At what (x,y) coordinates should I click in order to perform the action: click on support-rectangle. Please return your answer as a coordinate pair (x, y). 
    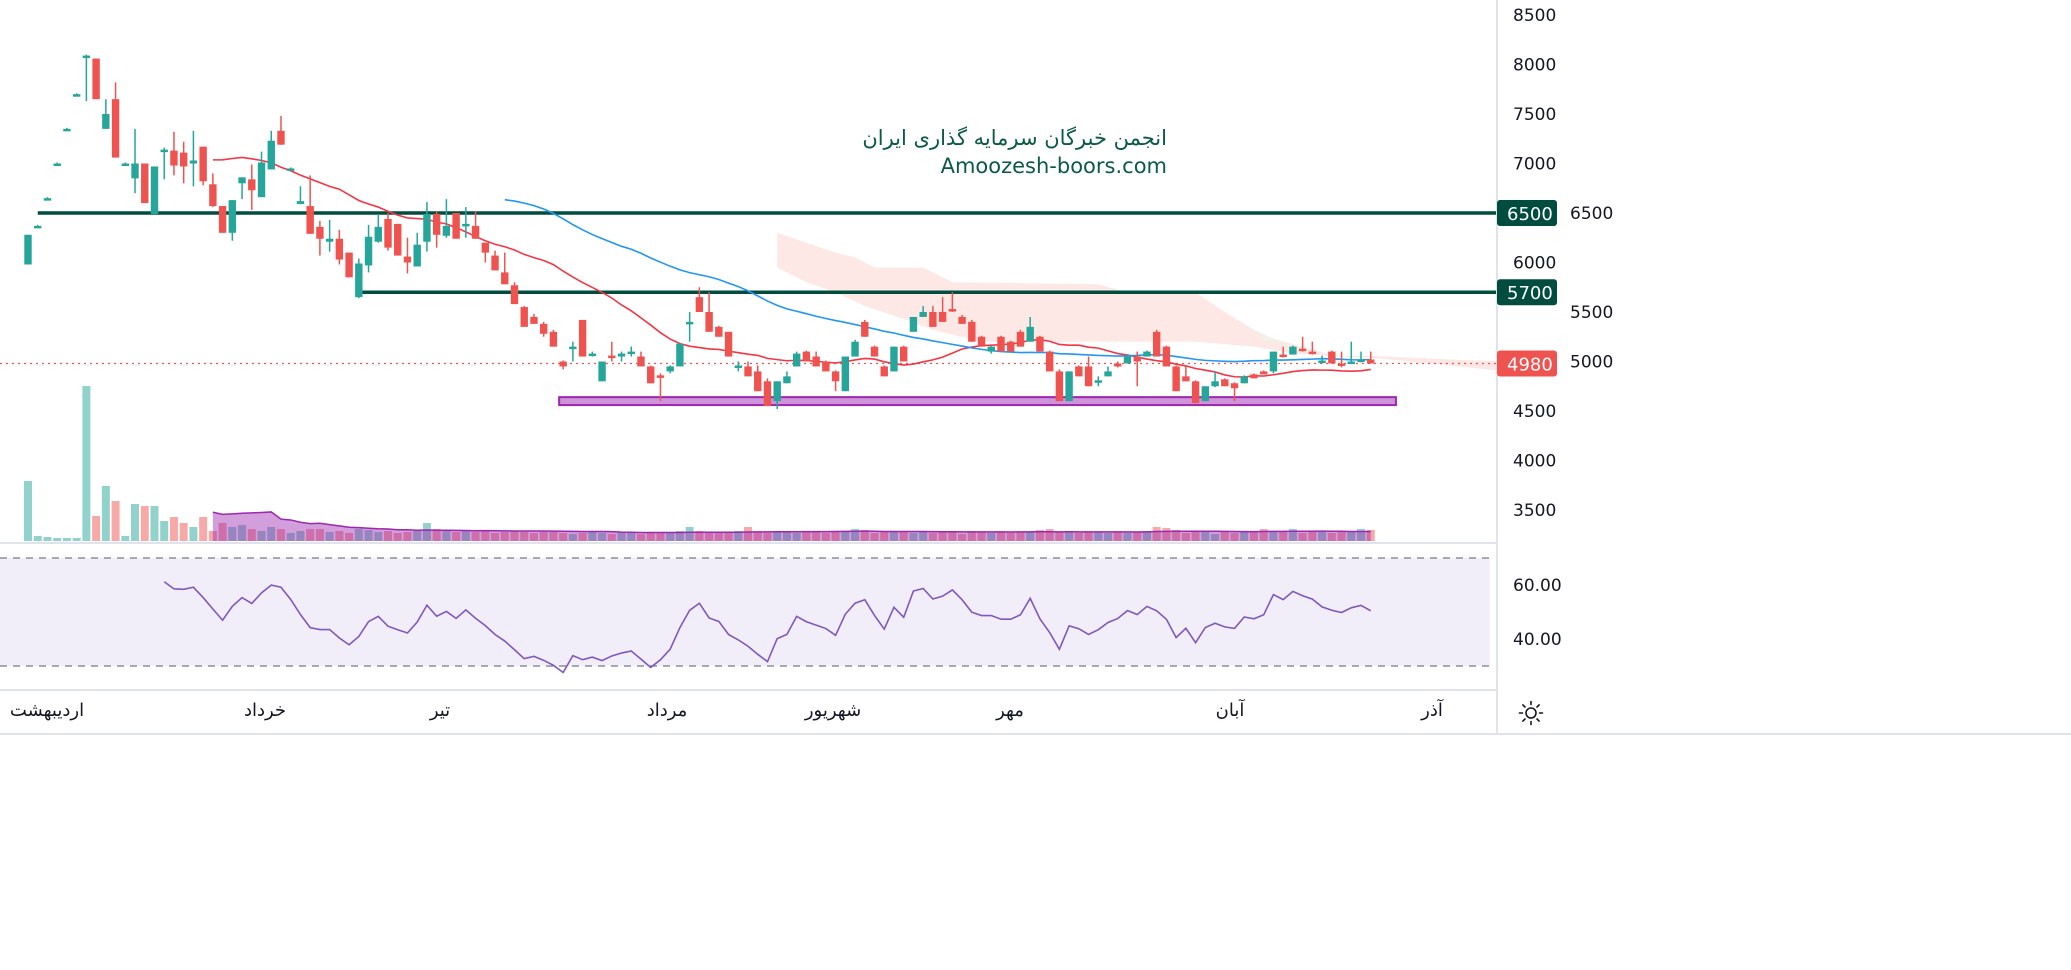
    Looking at the image, I should click on (977, 401).